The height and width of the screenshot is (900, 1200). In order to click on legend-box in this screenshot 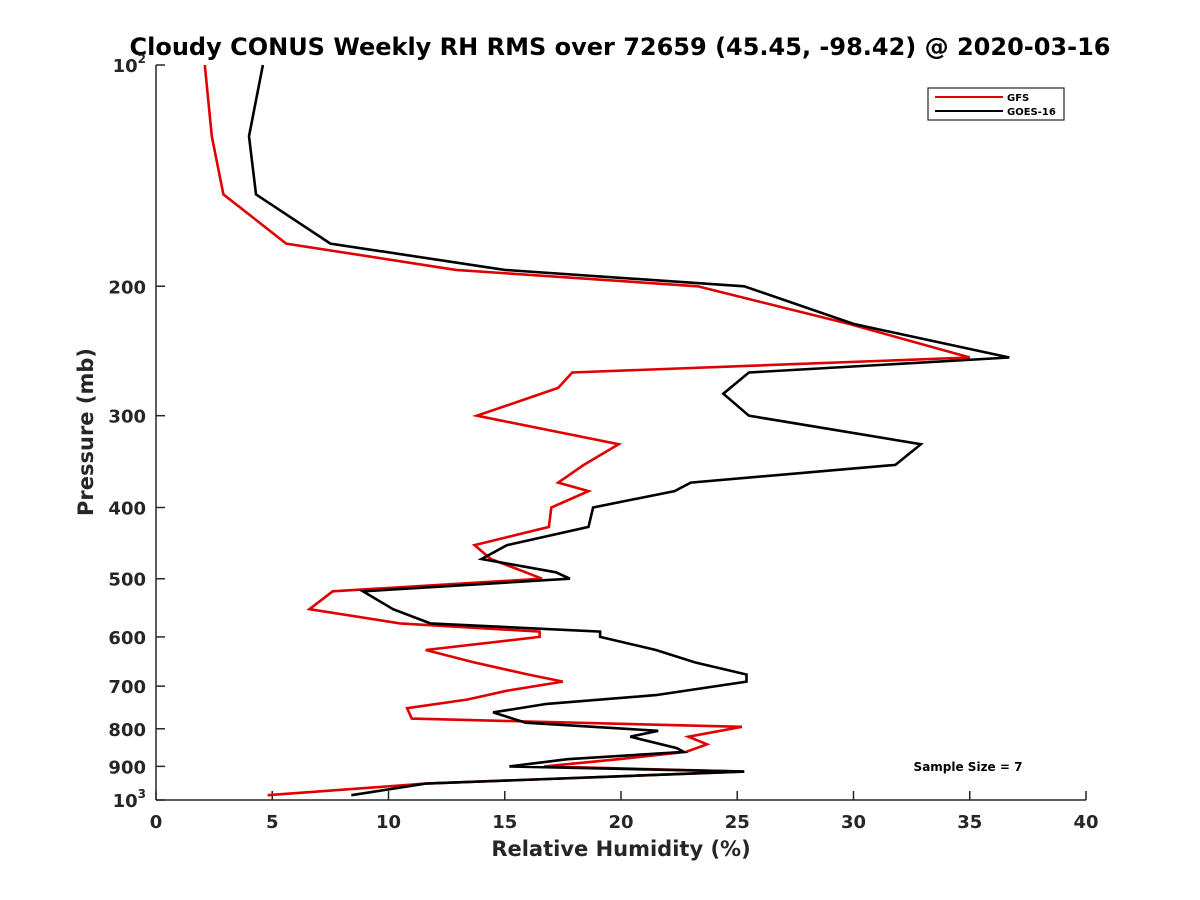, I will do `click(996, 104)`.